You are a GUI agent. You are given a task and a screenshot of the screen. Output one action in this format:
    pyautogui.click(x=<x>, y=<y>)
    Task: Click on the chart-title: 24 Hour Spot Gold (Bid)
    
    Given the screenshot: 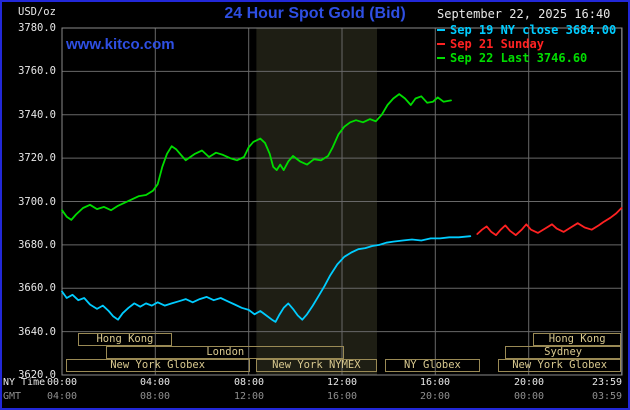 What is the action you would take?
    pyautogui.click(x=315, y=13)
    